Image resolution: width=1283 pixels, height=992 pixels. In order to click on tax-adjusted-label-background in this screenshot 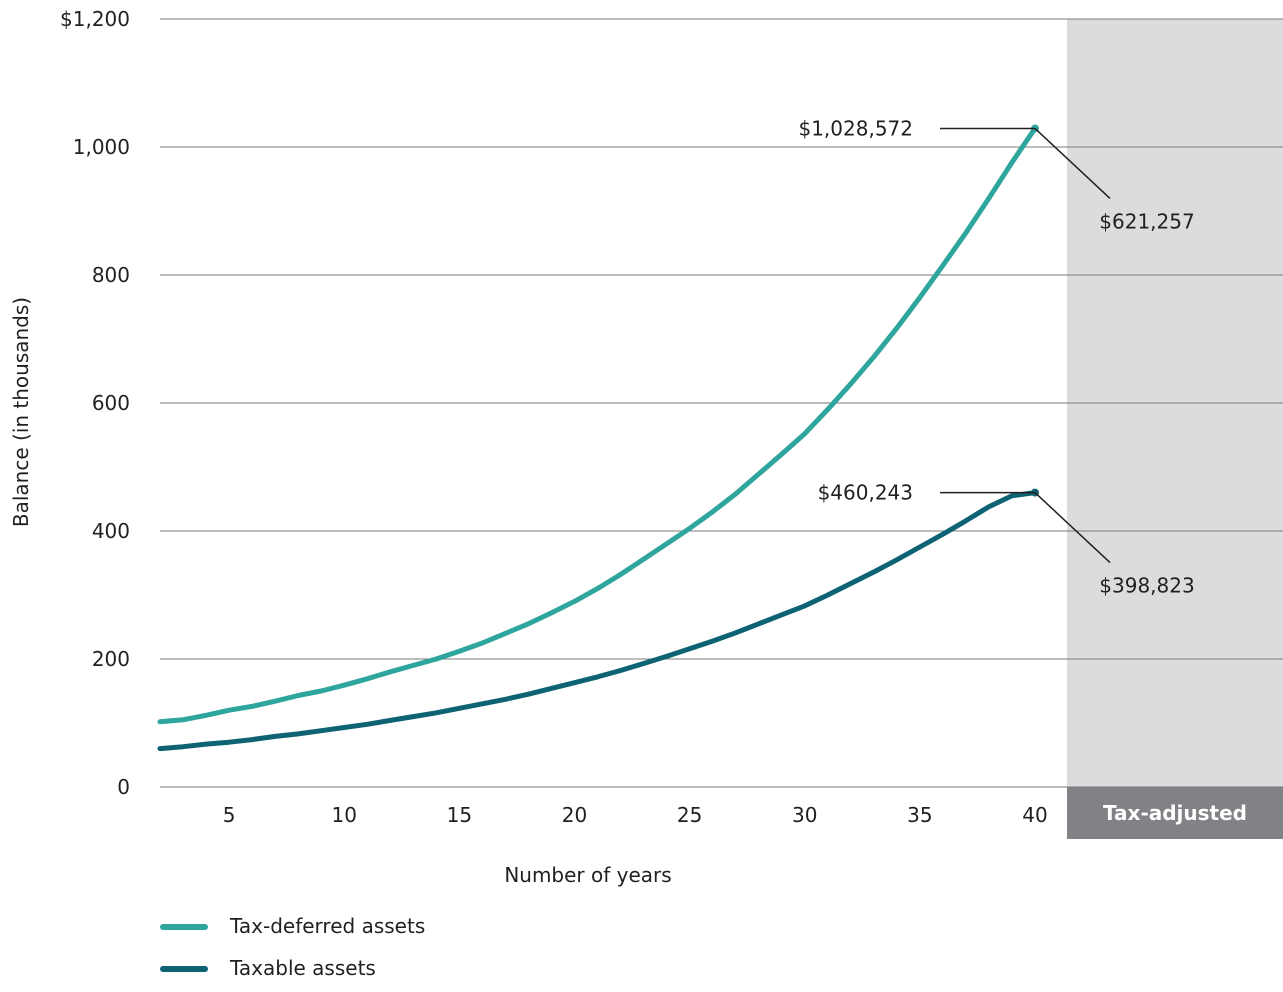, I will do `click(1175, 813)`.